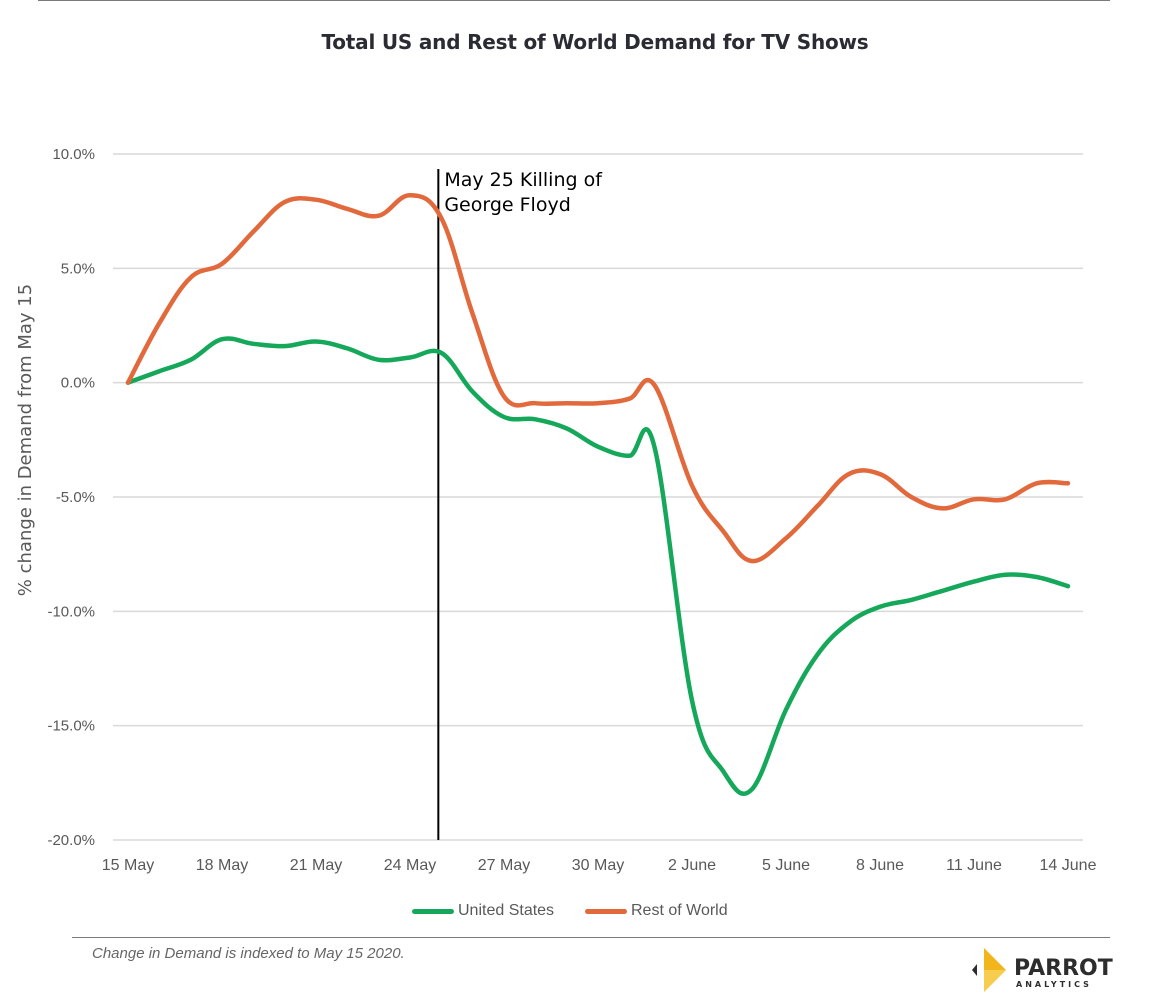 The width and height of the screenshot is (1170, 996). What do you see at coordinates (1054, 984) in the screenshot?
I see `logo-subtext: ANALYTICS` at bounding box center [1054, 984].